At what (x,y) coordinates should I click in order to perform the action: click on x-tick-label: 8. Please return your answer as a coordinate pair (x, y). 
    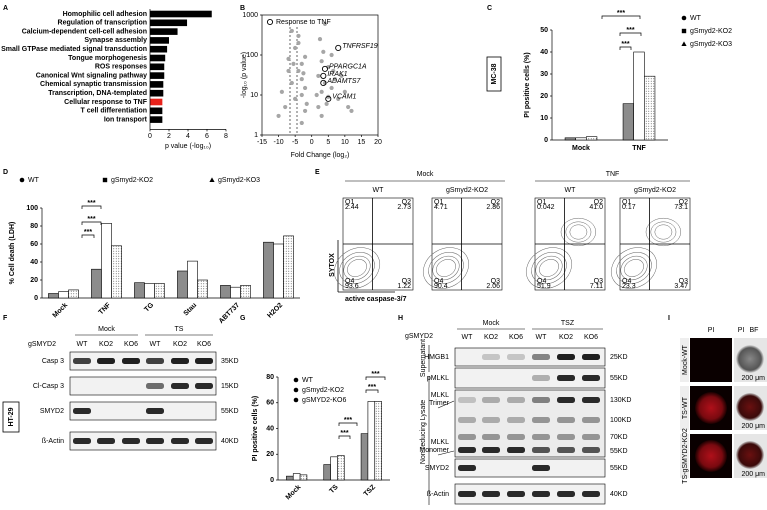
    Looking at the image, I should click on (226, 136).